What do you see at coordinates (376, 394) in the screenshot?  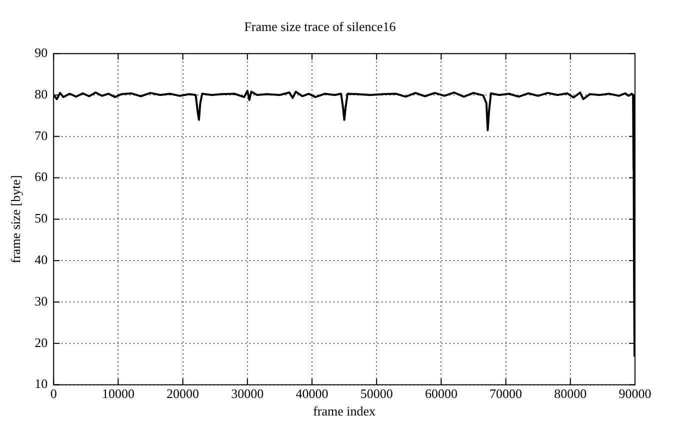 I see `x-tick-label: 50000` at bounding box center [376, 394].